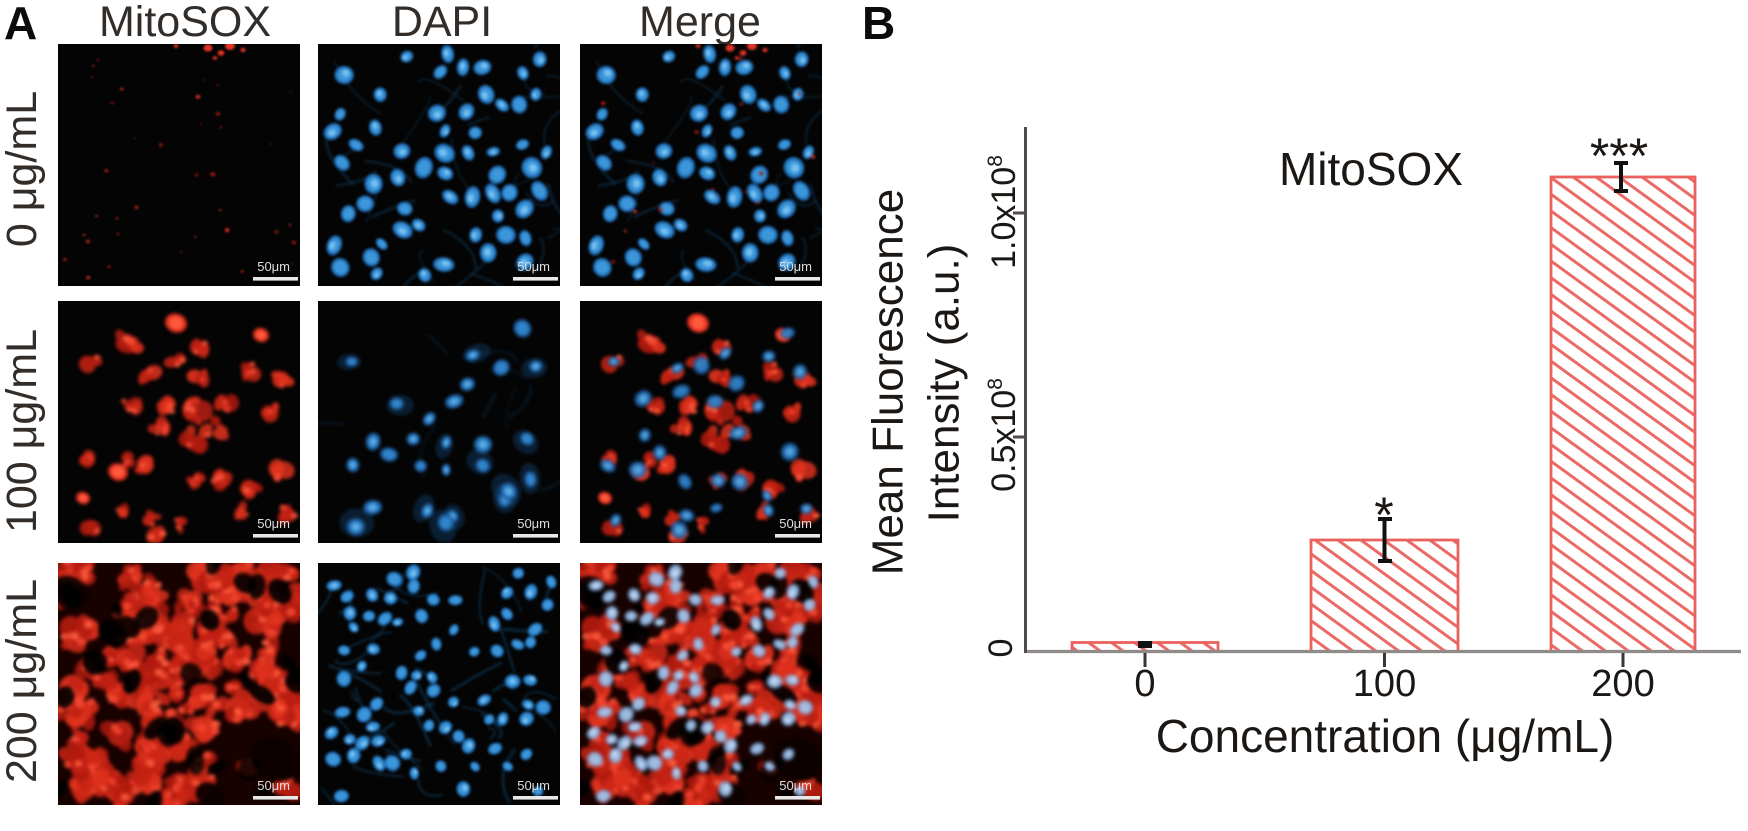 Image resolution: width=1748 pixels, height=831 pixels. Describe the element at coordinates (1384, 684) in the screenshot. I see `svg-text: 100` at that location.